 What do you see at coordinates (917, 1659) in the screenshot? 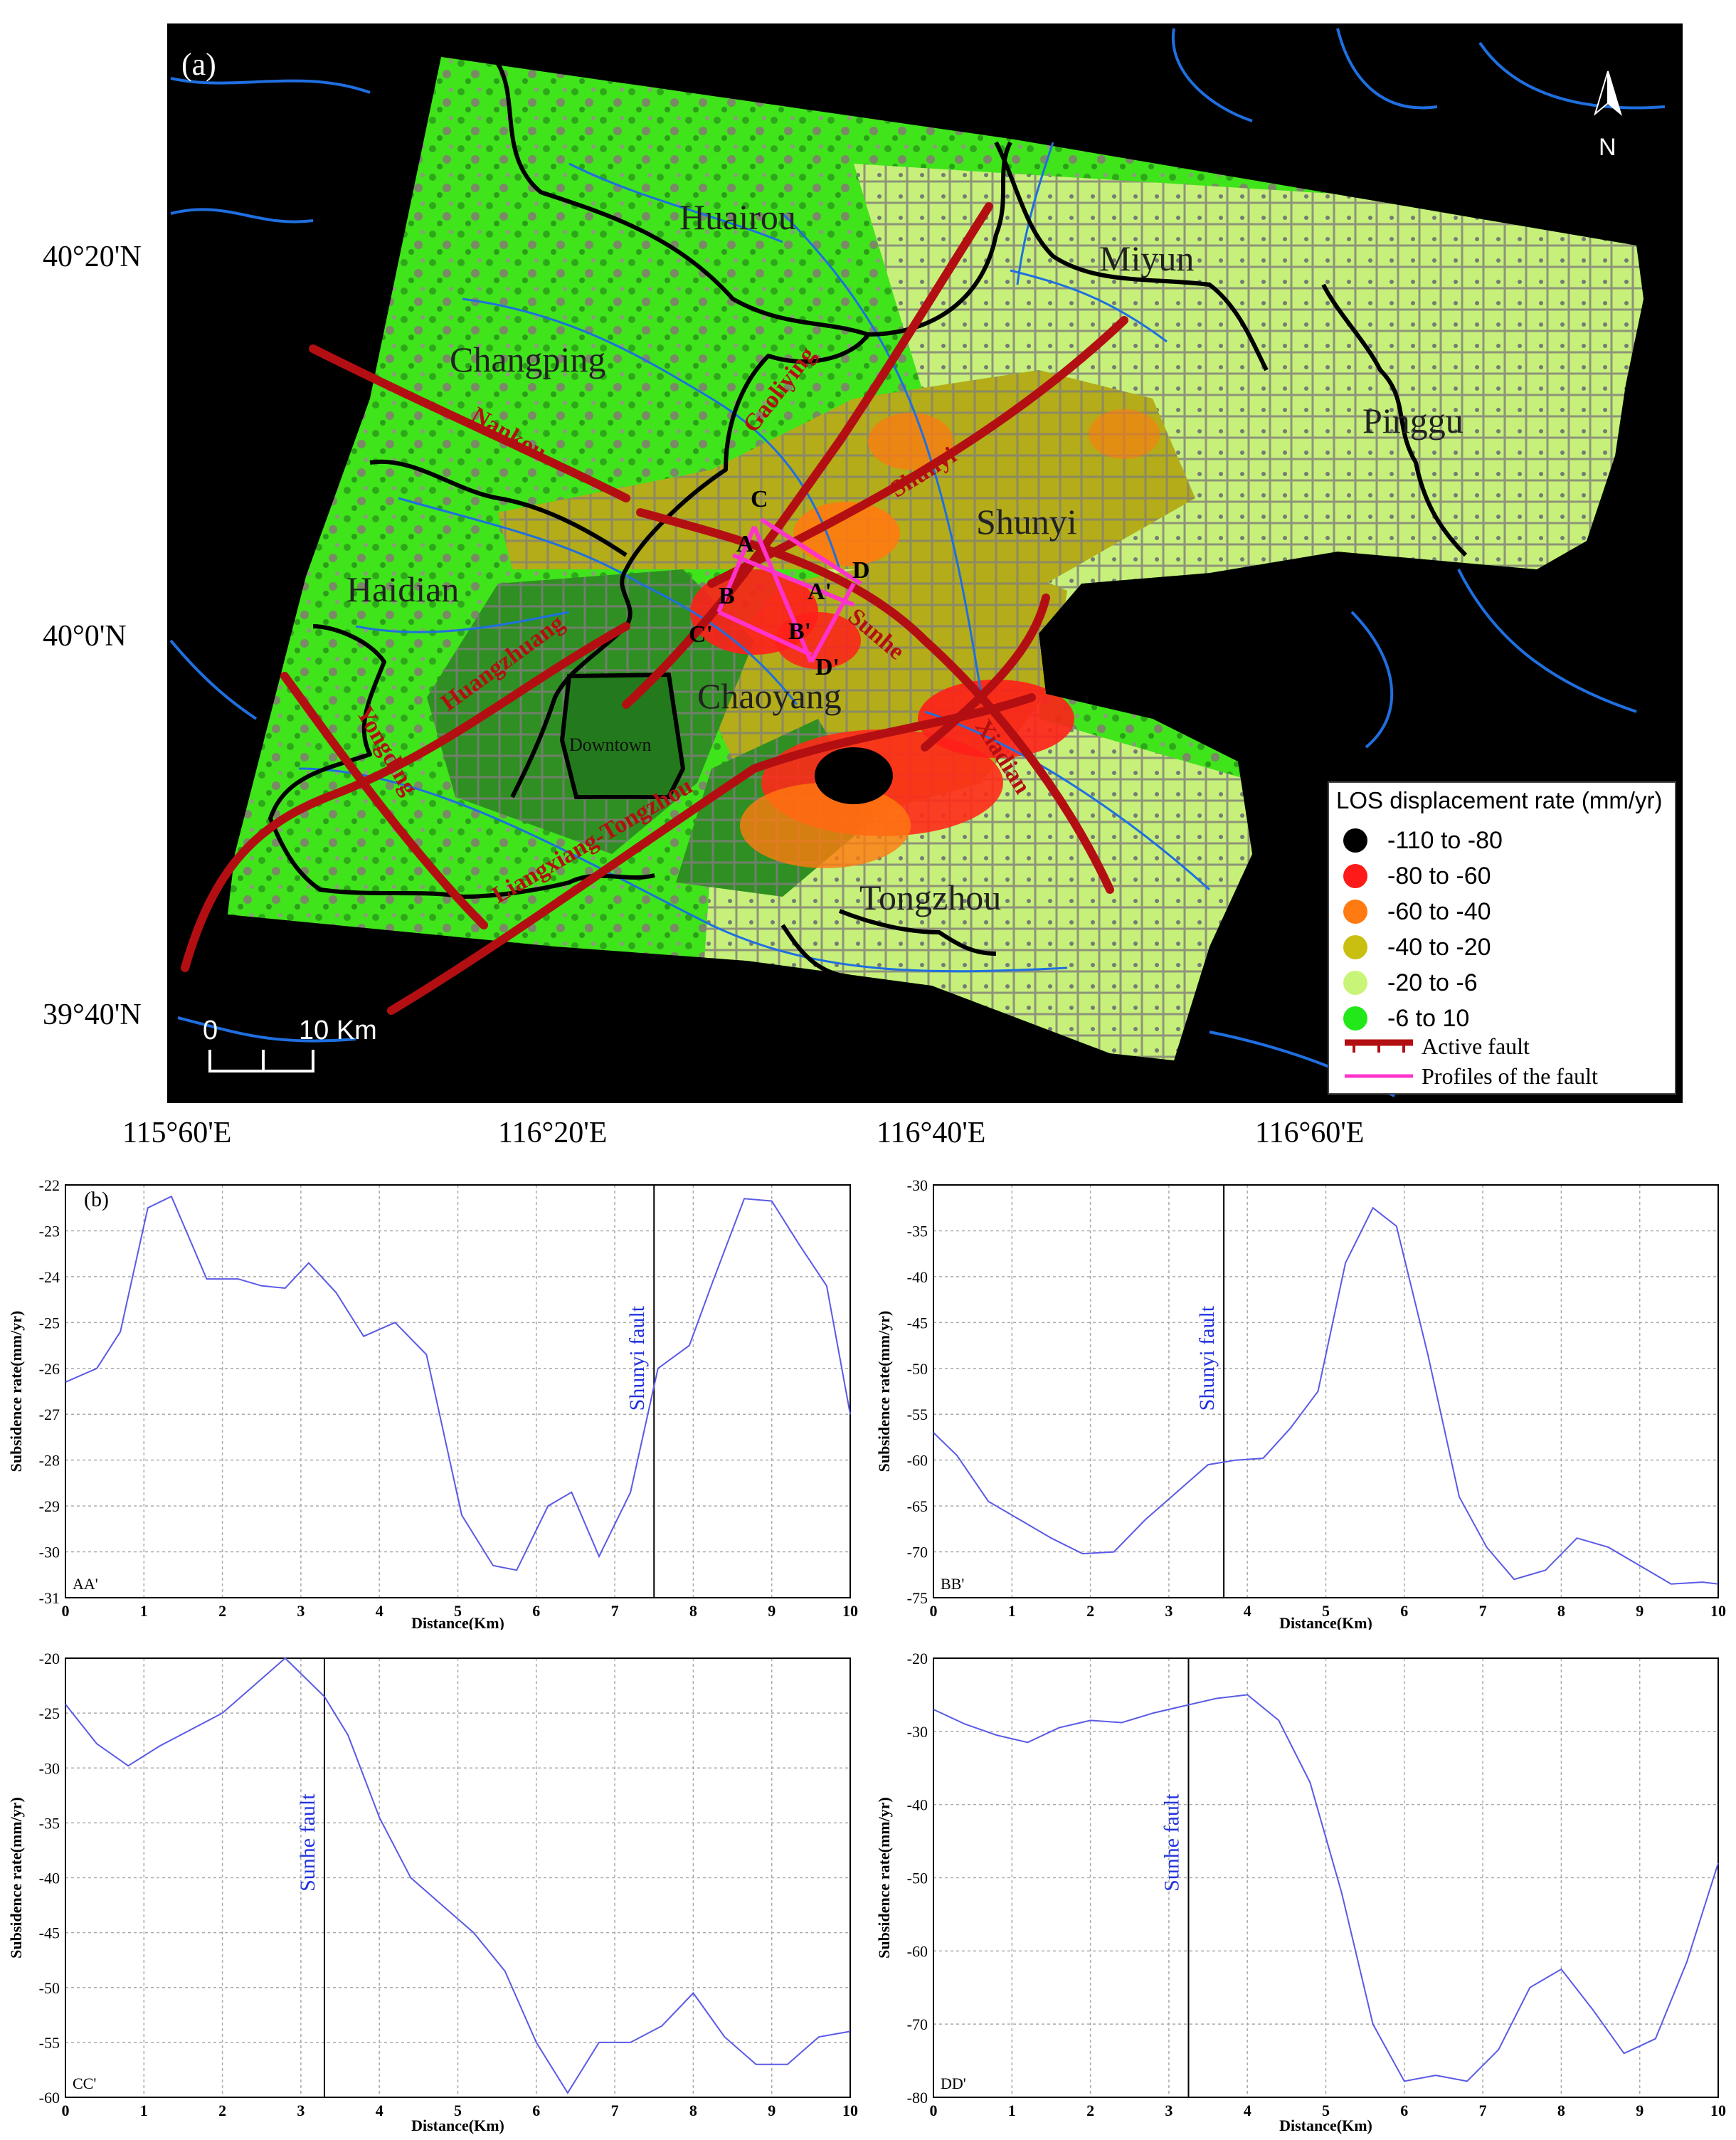
I see `y-tick-label: -20` at bounding box center [917, 1659].